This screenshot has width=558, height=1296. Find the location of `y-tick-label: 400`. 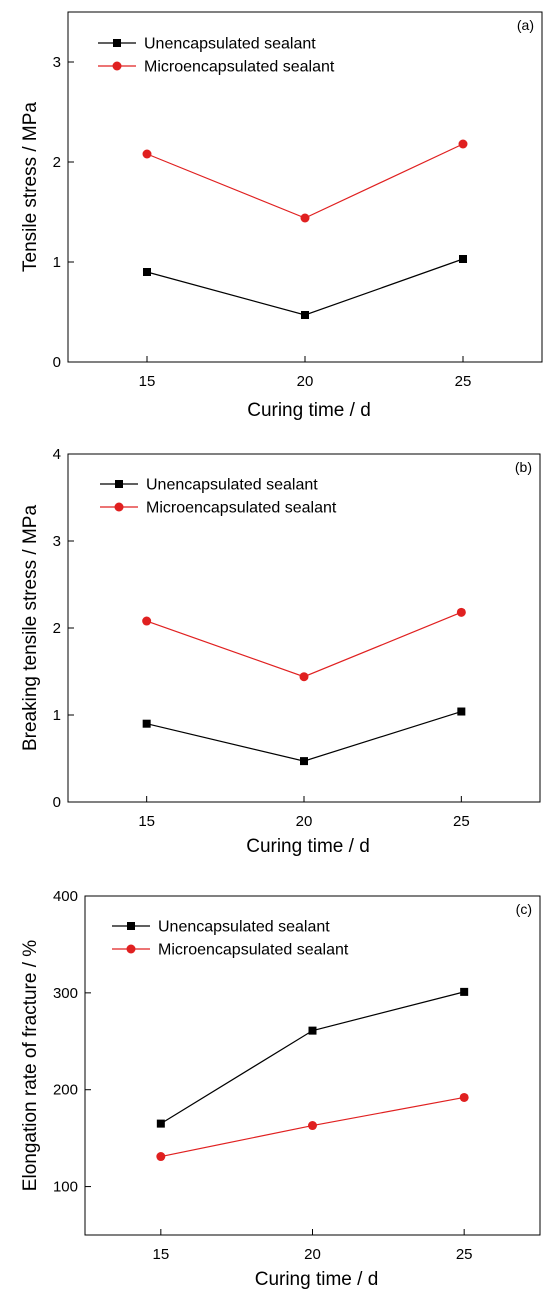

y-tick-label: 400 is located at coordinates (65, 896).